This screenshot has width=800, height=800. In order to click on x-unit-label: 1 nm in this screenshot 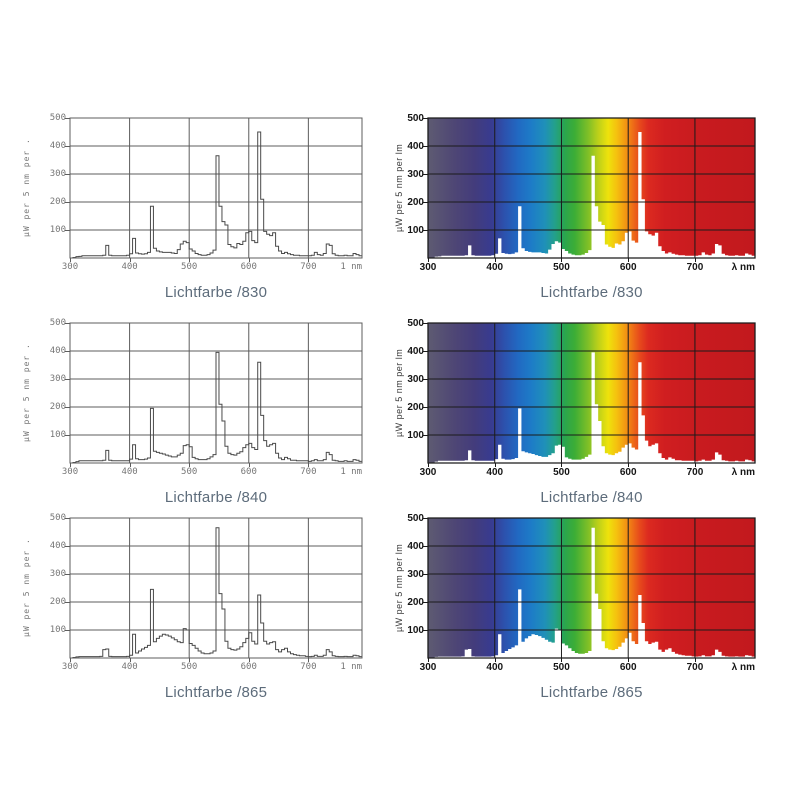, I will do `click(351, 667)`.